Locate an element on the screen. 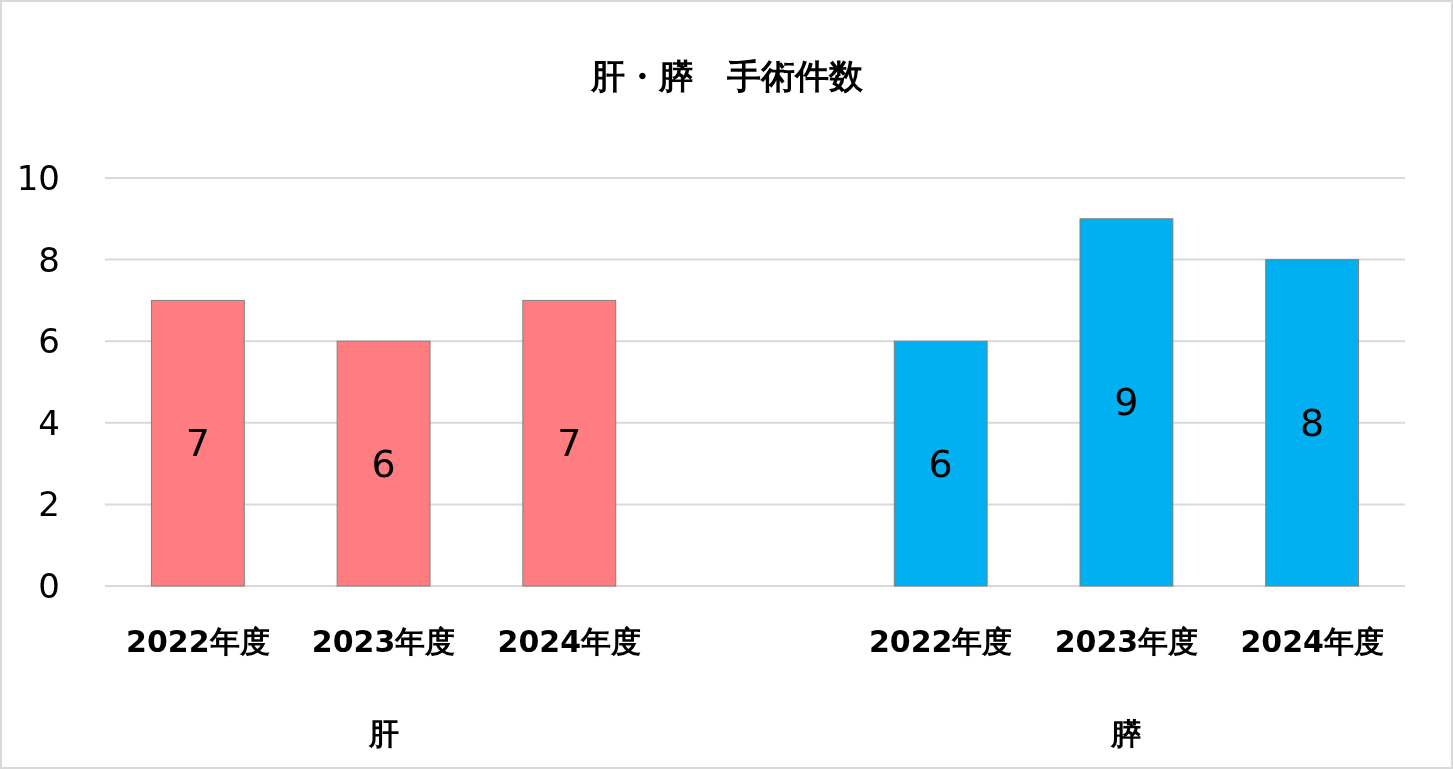 This screenshot has height=769, width=1453. y-tick-label: 10 is located at coordinates (38, 178).